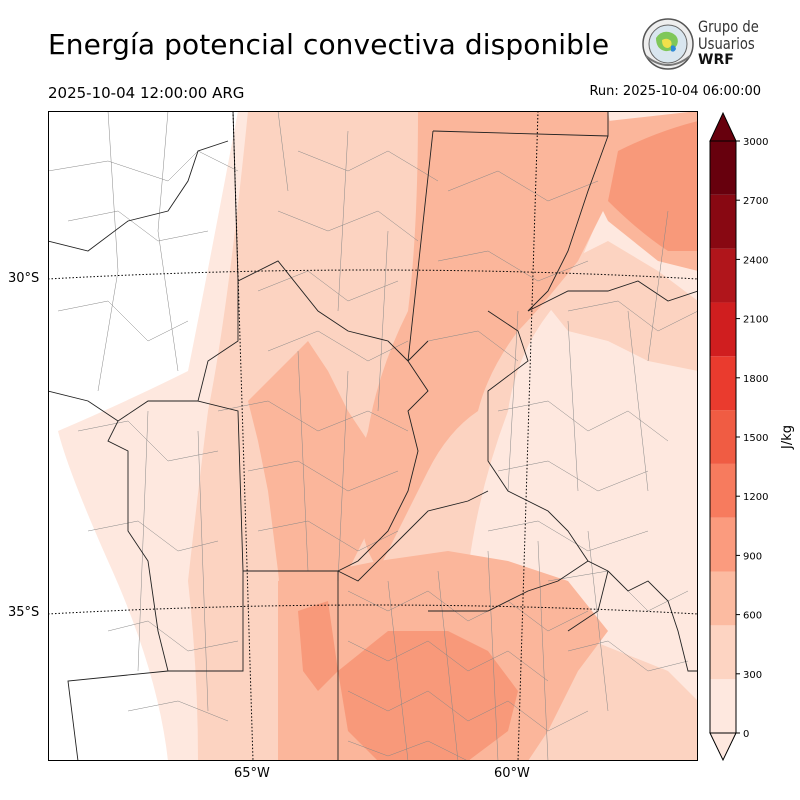 This screenshot has height=800, width=800. What do you see at coordinates (373, 609) in the screenshot?
I see `parallel-35s` at bounding box center [373, 609].